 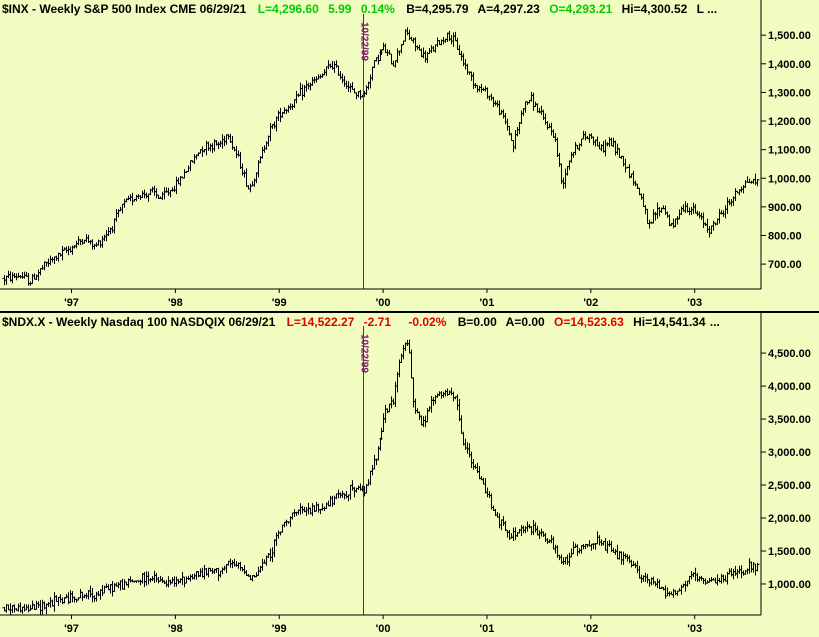 What do you see at coordinates (487, 303) in the screenshot?
I see `sp500-x-tick-label: '01` at bounding box center [487, 303].